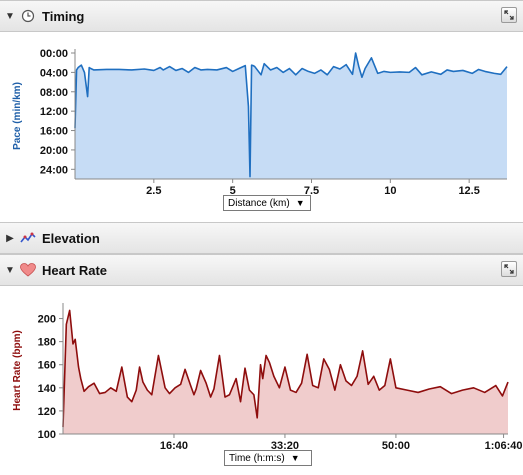 The height and width of the screenshot is (475, 523). Describe the element at coordinates (17, 370) in the screenshot. I see `heart-rate-y-axis-label: Heart Rate (bpm)` at that location.